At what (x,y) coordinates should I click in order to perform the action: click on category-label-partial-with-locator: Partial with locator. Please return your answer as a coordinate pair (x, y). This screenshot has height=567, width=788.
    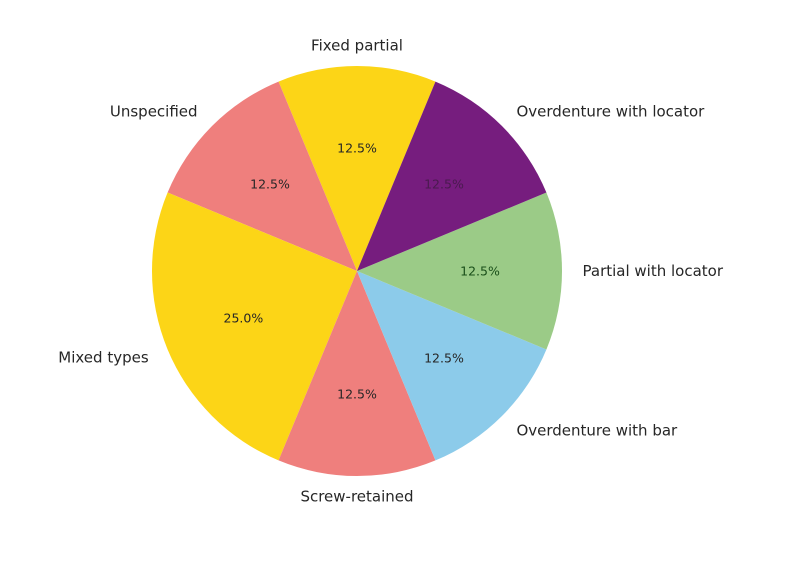
    Looking at the image, I should click on (653, 271).